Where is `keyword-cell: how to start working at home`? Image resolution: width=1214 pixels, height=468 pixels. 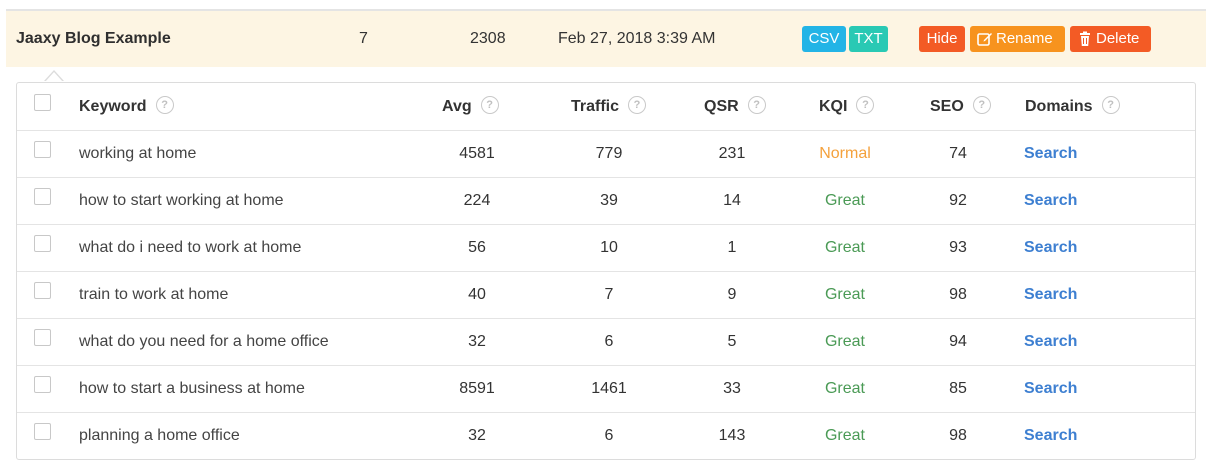 keyword-cell: how to start working at home is located at coordinates (181, 200).